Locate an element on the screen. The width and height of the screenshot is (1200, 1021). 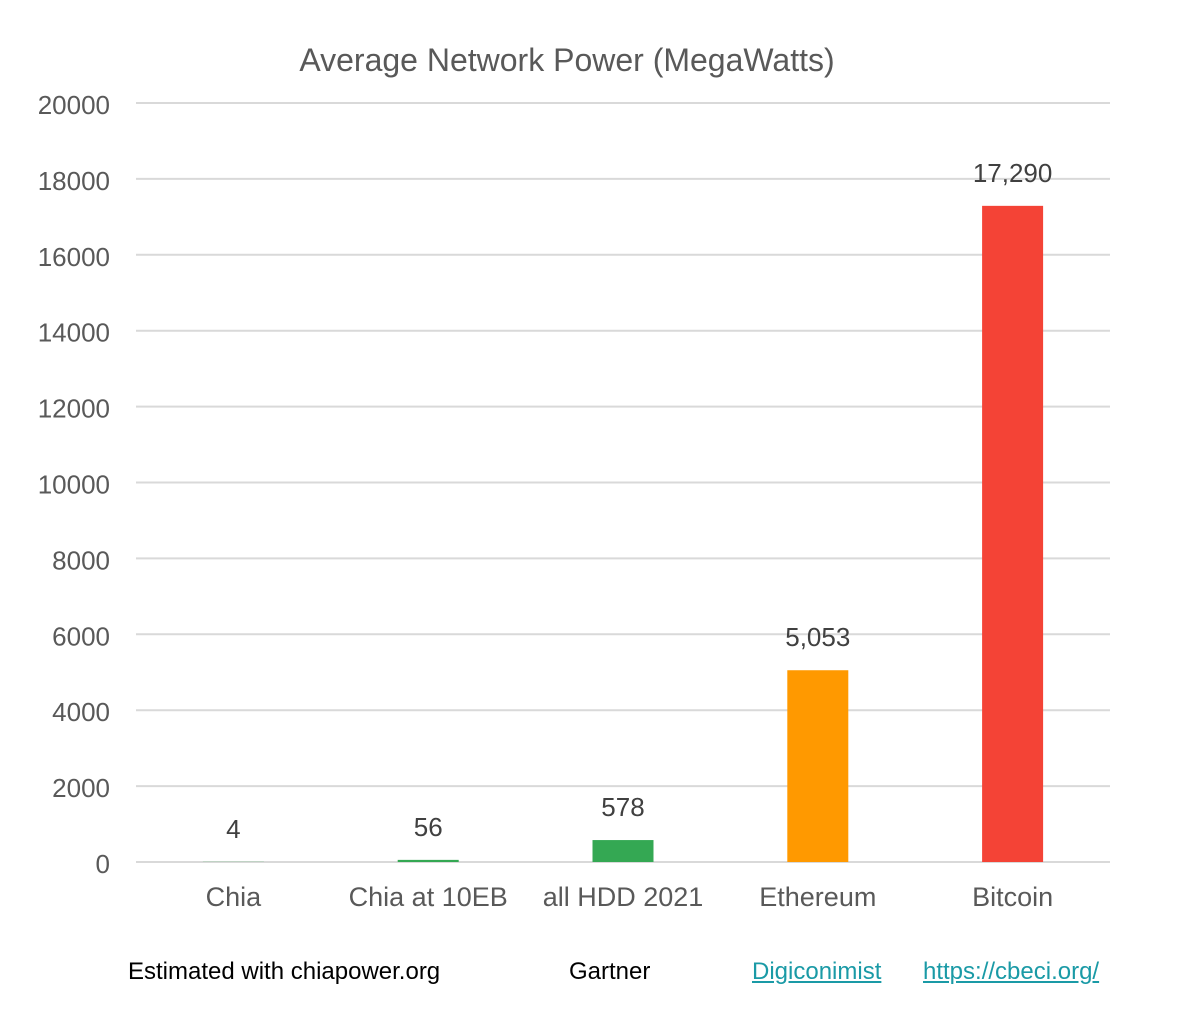
data-label: 56 is located at coordinates (428, 827).